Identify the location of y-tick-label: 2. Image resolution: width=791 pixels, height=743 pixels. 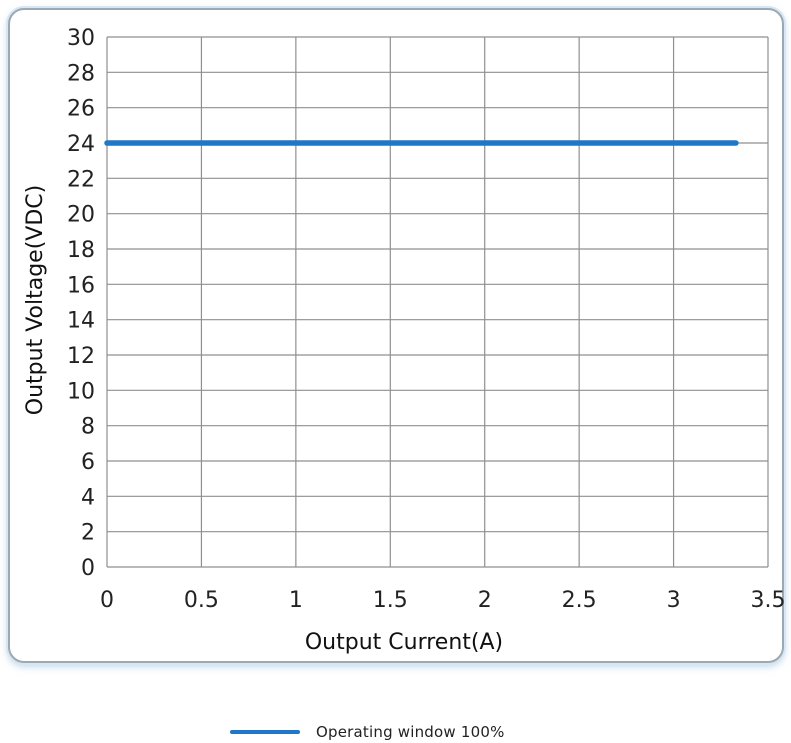
(88, 533).